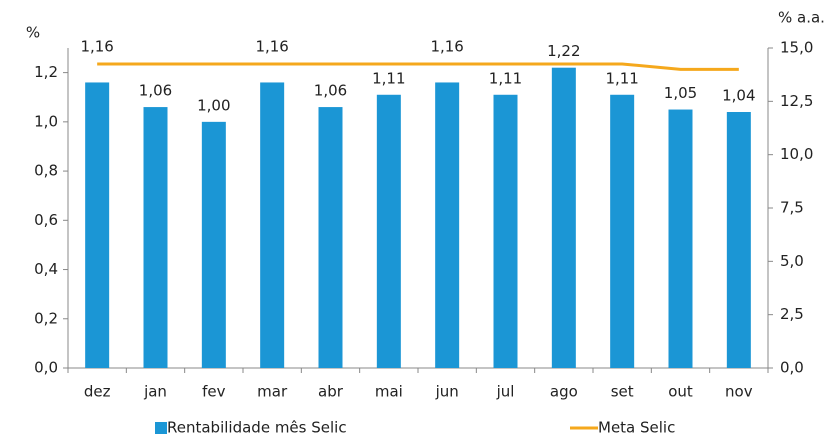 The image size is (827, 437). What do you see at coordinates (505, 392) in the screenshot?
I see `x-tick-label: jul` at bounding box center [505, 392].